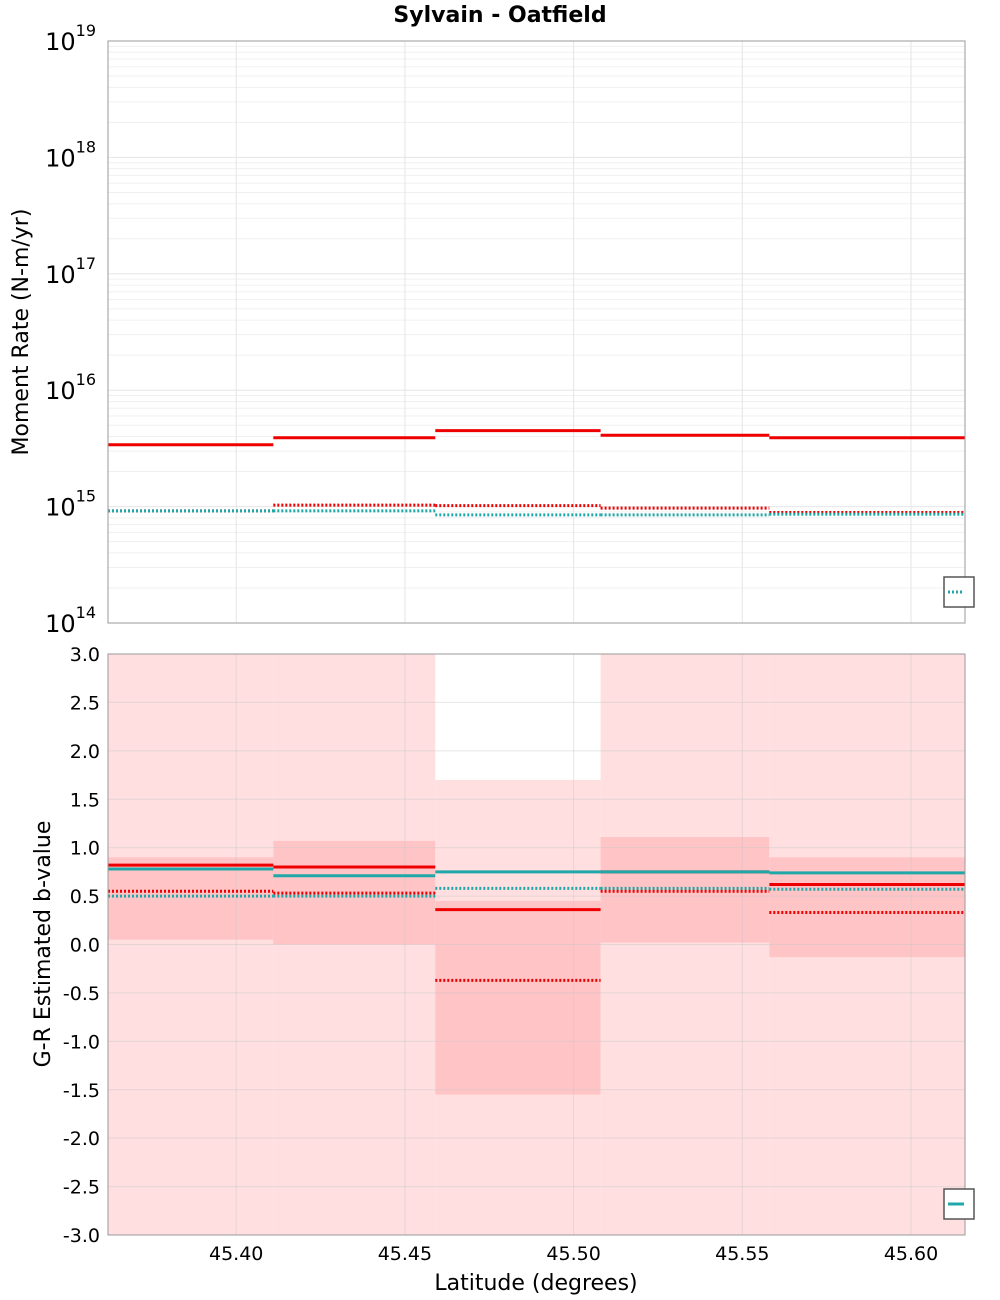 Image resolution: width=1000 pixels, height=1300 pixels. I want to click on moment-rate-y-tick-label: 1017, so click(70, 271).